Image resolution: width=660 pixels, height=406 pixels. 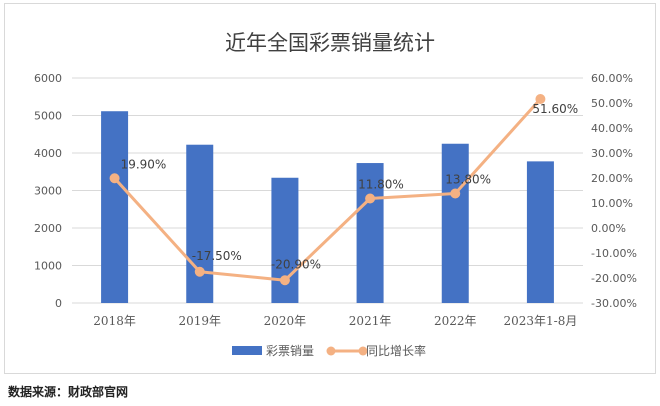 I want to click on x-tick-label: 2022年, so click(x=455, y=321).